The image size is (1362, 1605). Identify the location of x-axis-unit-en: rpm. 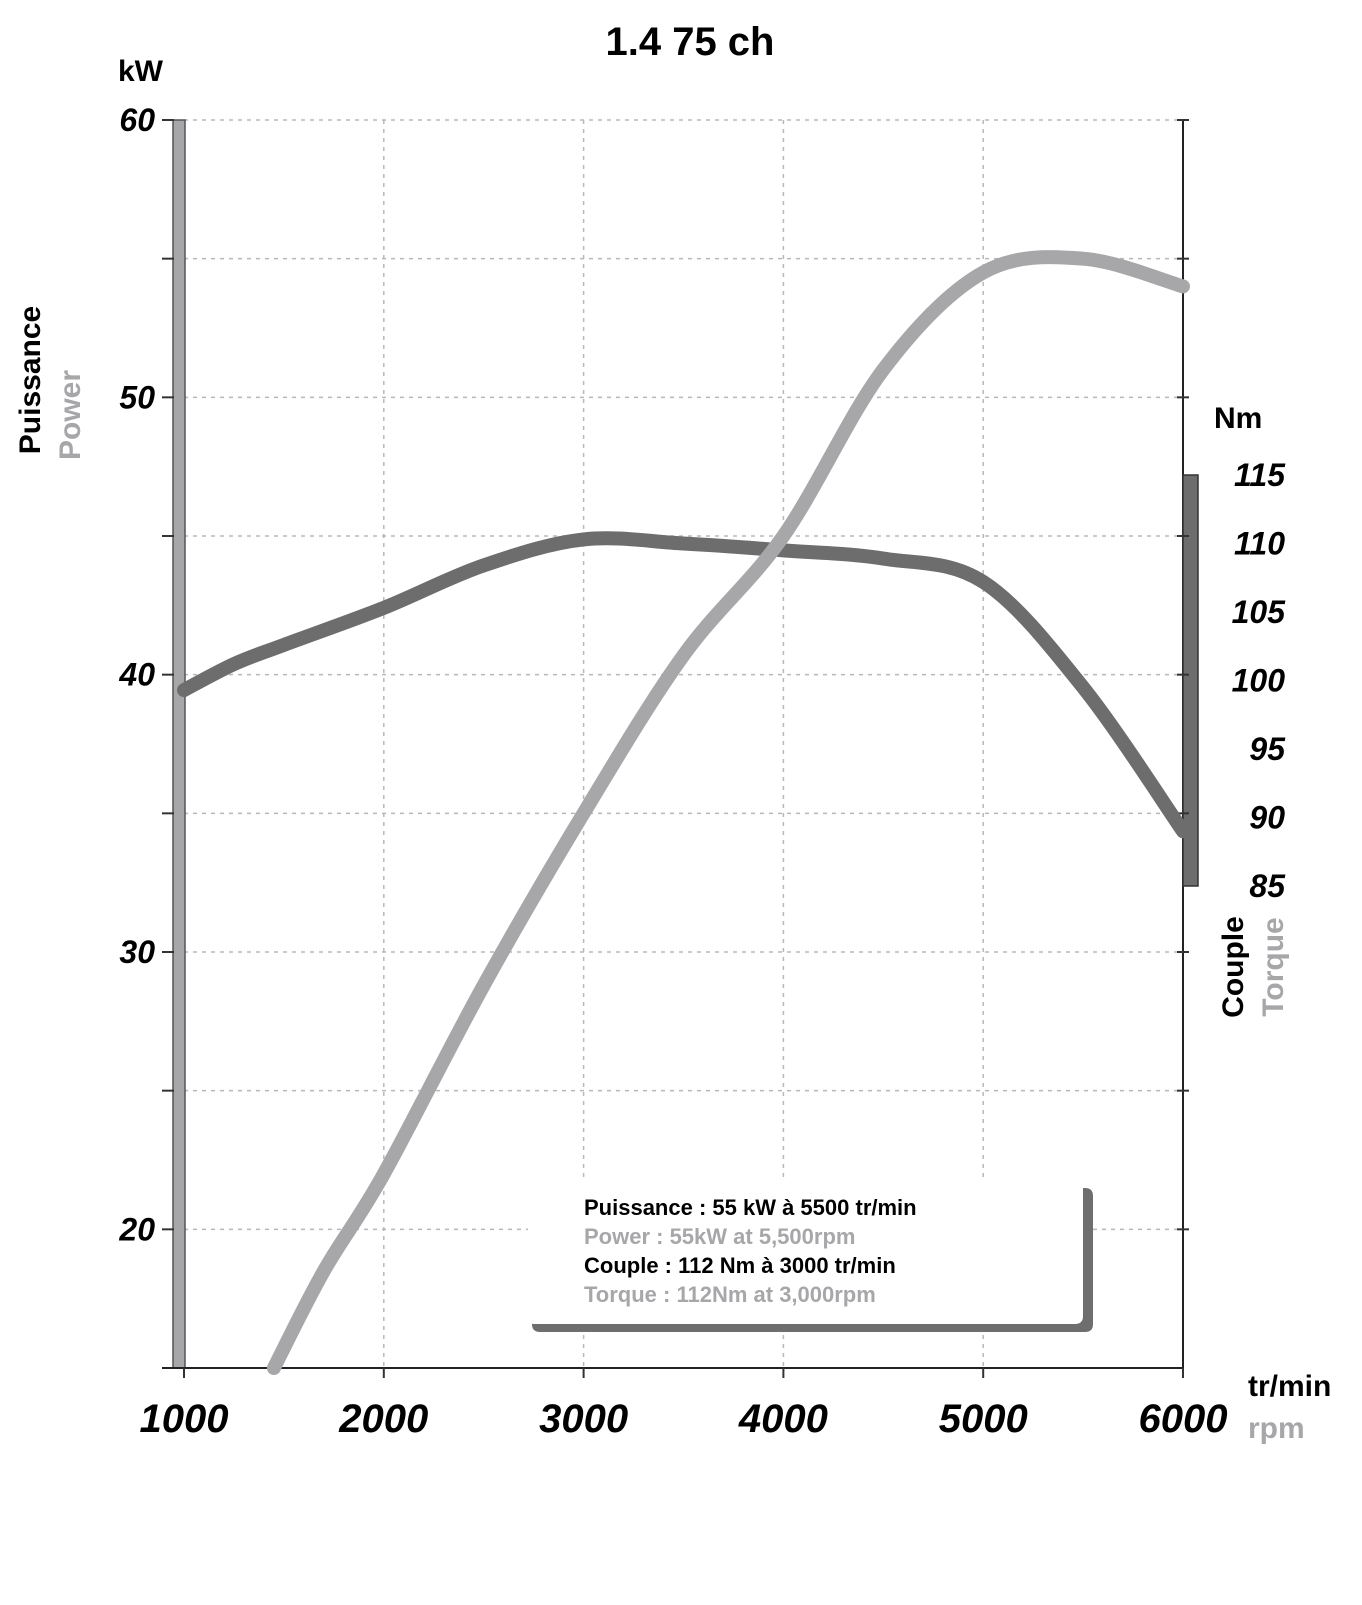
(1276, 1428).